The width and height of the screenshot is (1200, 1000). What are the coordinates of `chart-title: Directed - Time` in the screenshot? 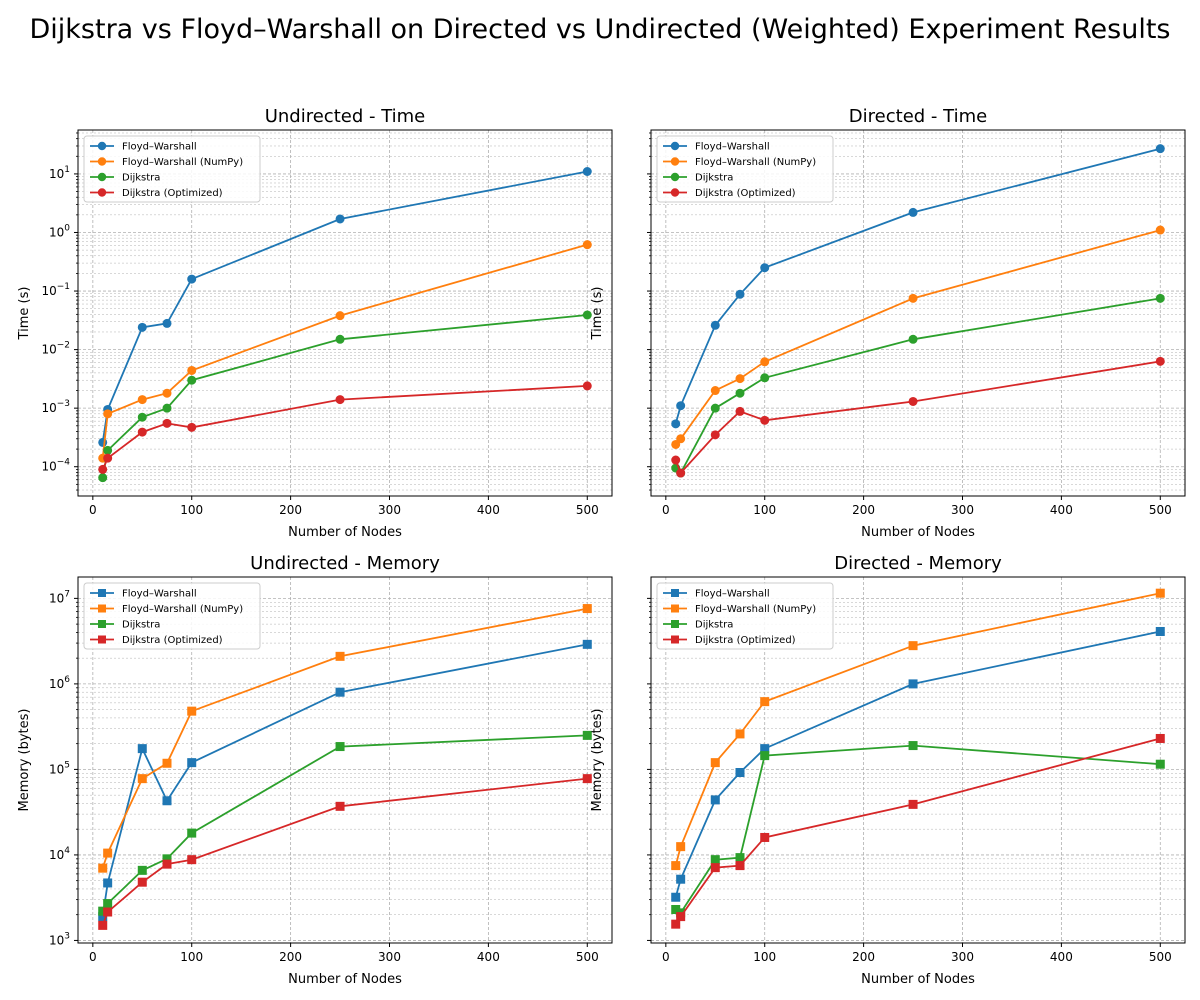 It's located at (918, 116).